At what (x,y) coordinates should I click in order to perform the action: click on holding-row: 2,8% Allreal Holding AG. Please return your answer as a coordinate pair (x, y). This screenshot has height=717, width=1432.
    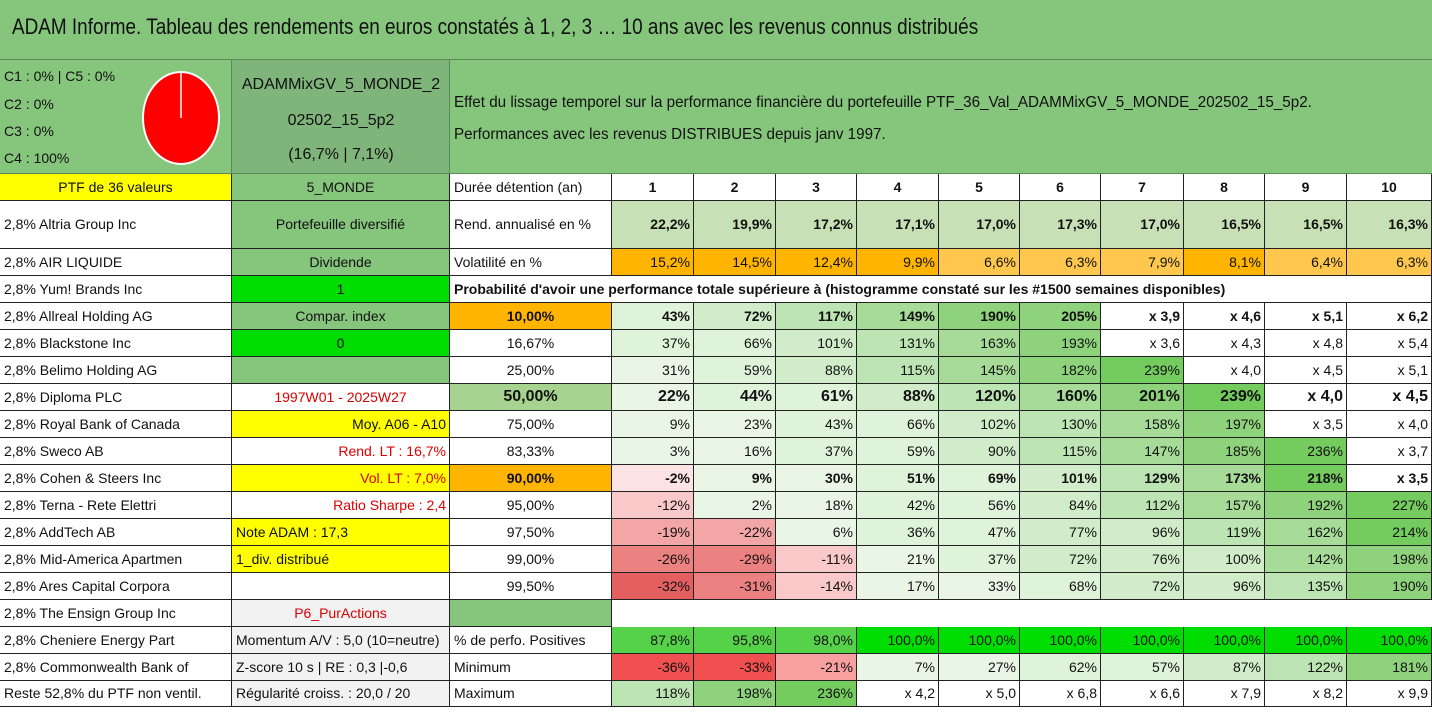
    Looking at the image, I should click on (116, 316).